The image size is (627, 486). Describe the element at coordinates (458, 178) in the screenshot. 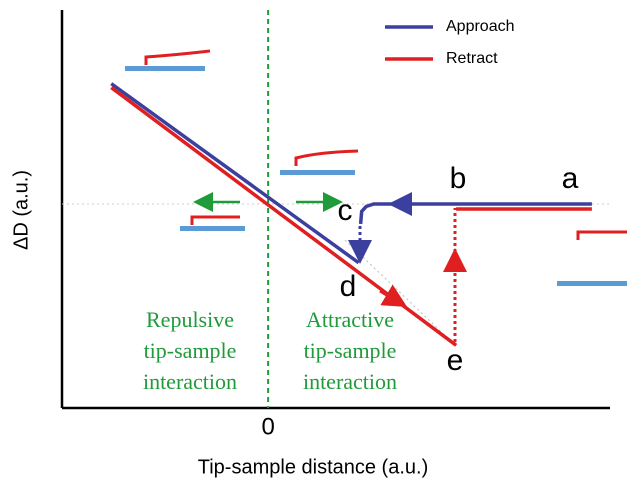

I see `point-label: b` at that location.